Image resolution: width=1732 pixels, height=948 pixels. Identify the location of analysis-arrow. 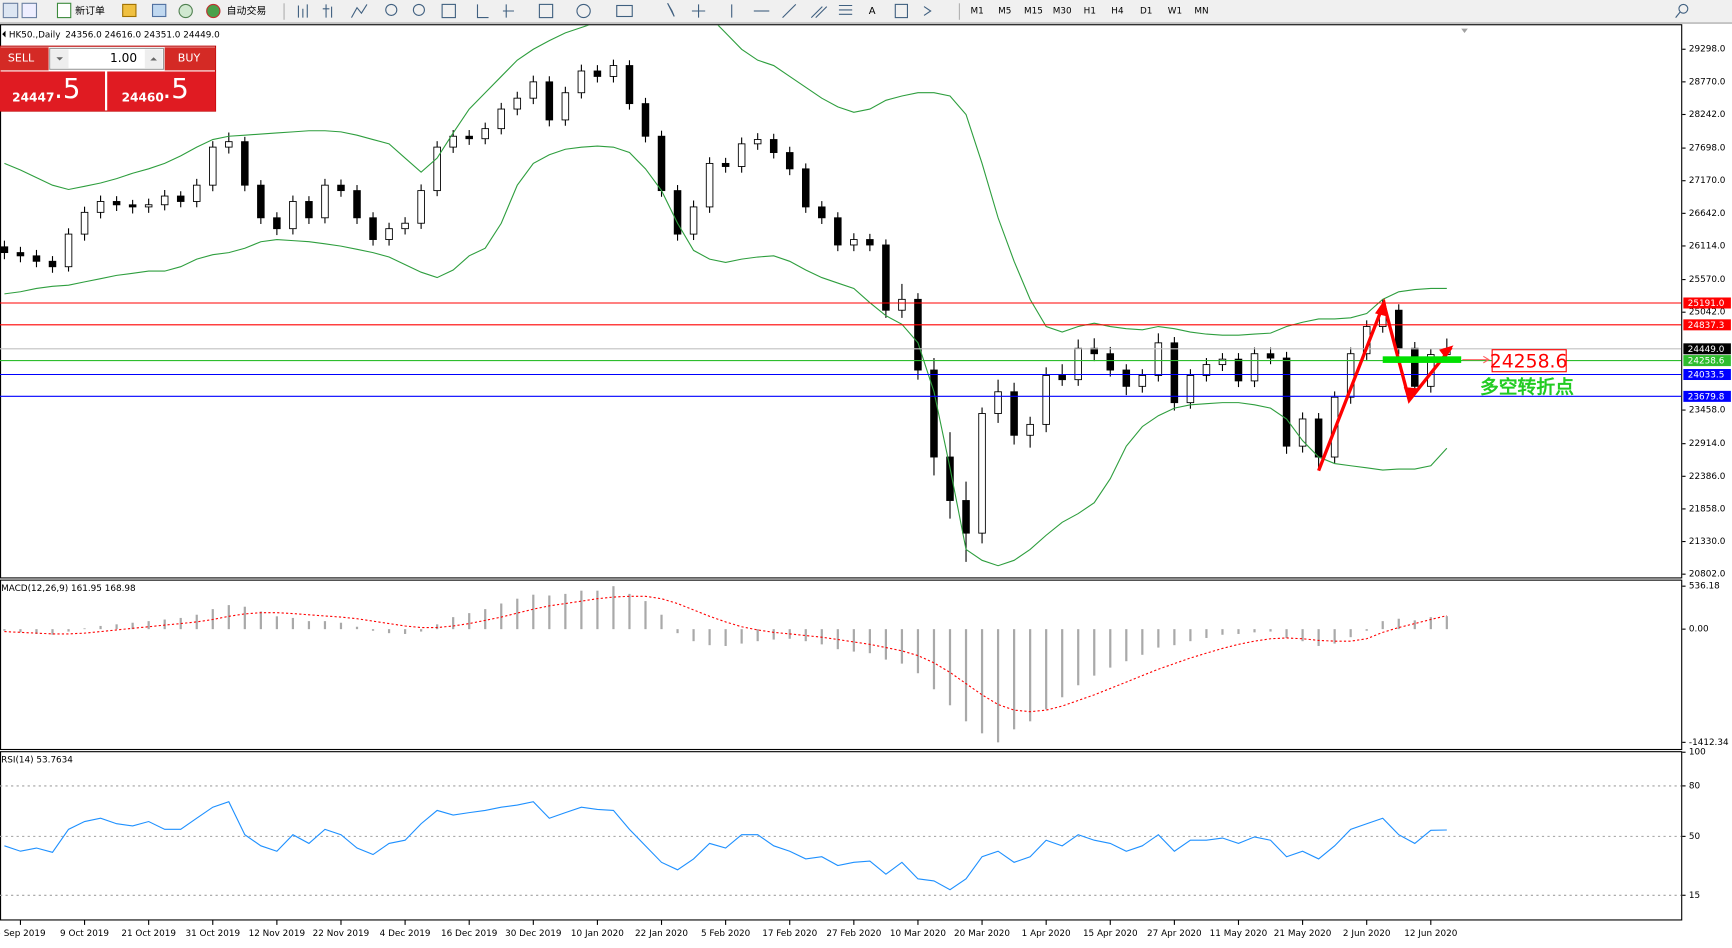
(1385, 385).